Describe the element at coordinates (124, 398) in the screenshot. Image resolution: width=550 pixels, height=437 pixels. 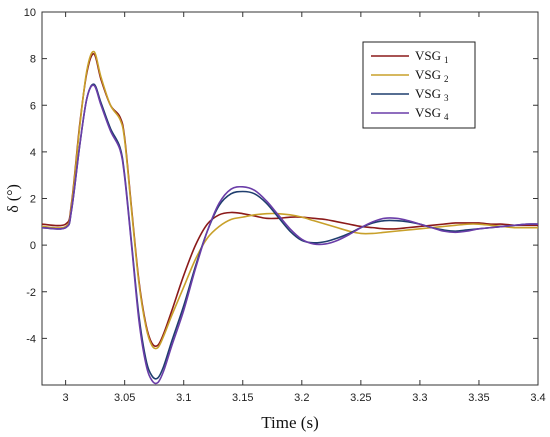
I see `x-tick-label: 3.05` at that location.